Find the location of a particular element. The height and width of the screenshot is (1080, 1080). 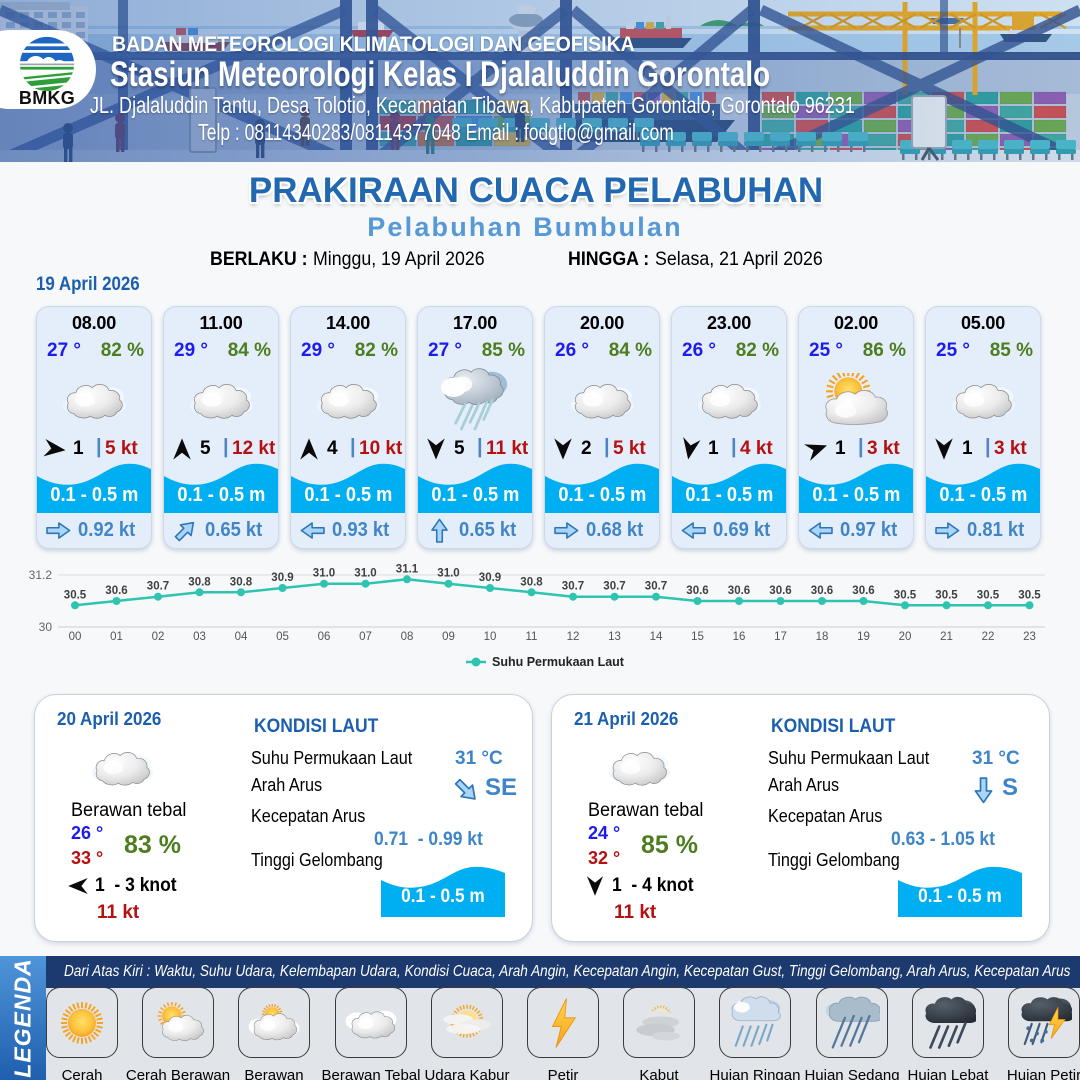

svg-text: 02 is located at coordinates (158, 637).